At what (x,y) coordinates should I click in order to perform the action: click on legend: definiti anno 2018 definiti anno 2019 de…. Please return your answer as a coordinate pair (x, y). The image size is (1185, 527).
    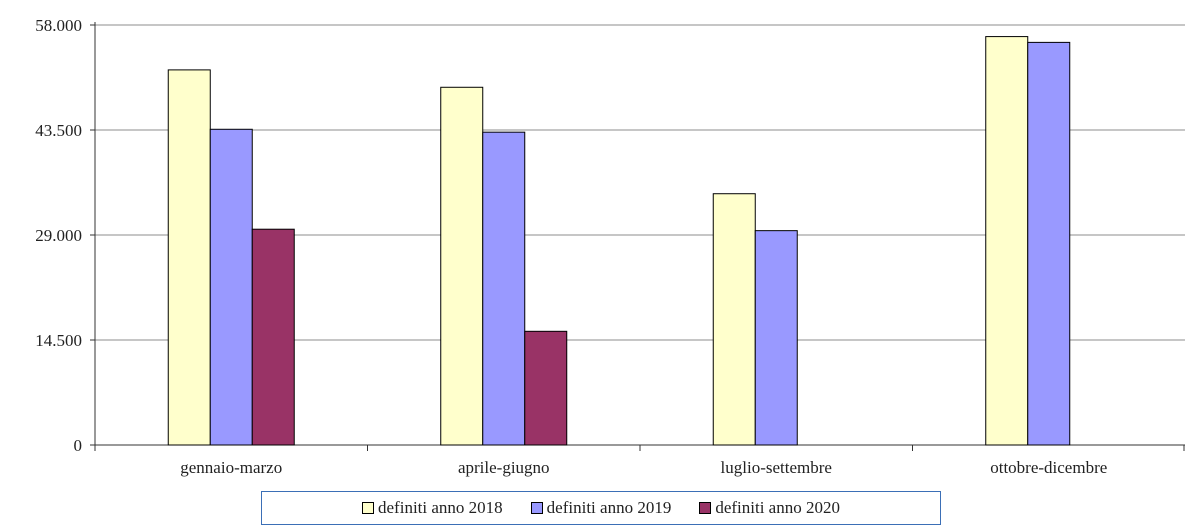
    Looking at the image, I should click on (601, 508).